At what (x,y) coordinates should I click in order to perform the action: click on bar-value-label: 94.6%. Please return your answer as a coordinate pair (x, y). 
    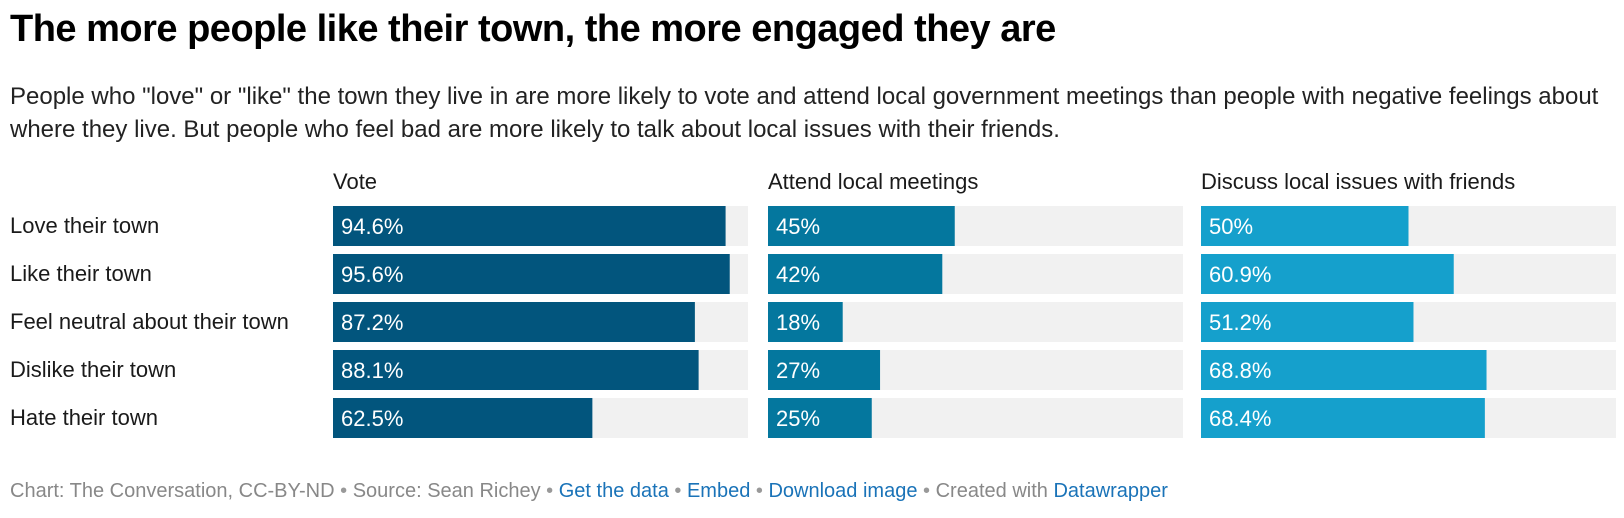
    Looking at the image, I should click on (372, 226).